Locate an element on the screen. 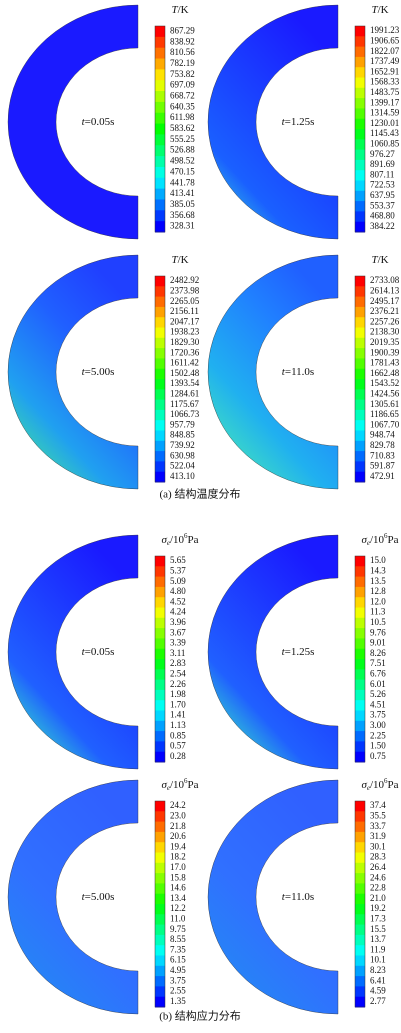  colorbar-label: 948.74 is located at coordinates (382, 435).